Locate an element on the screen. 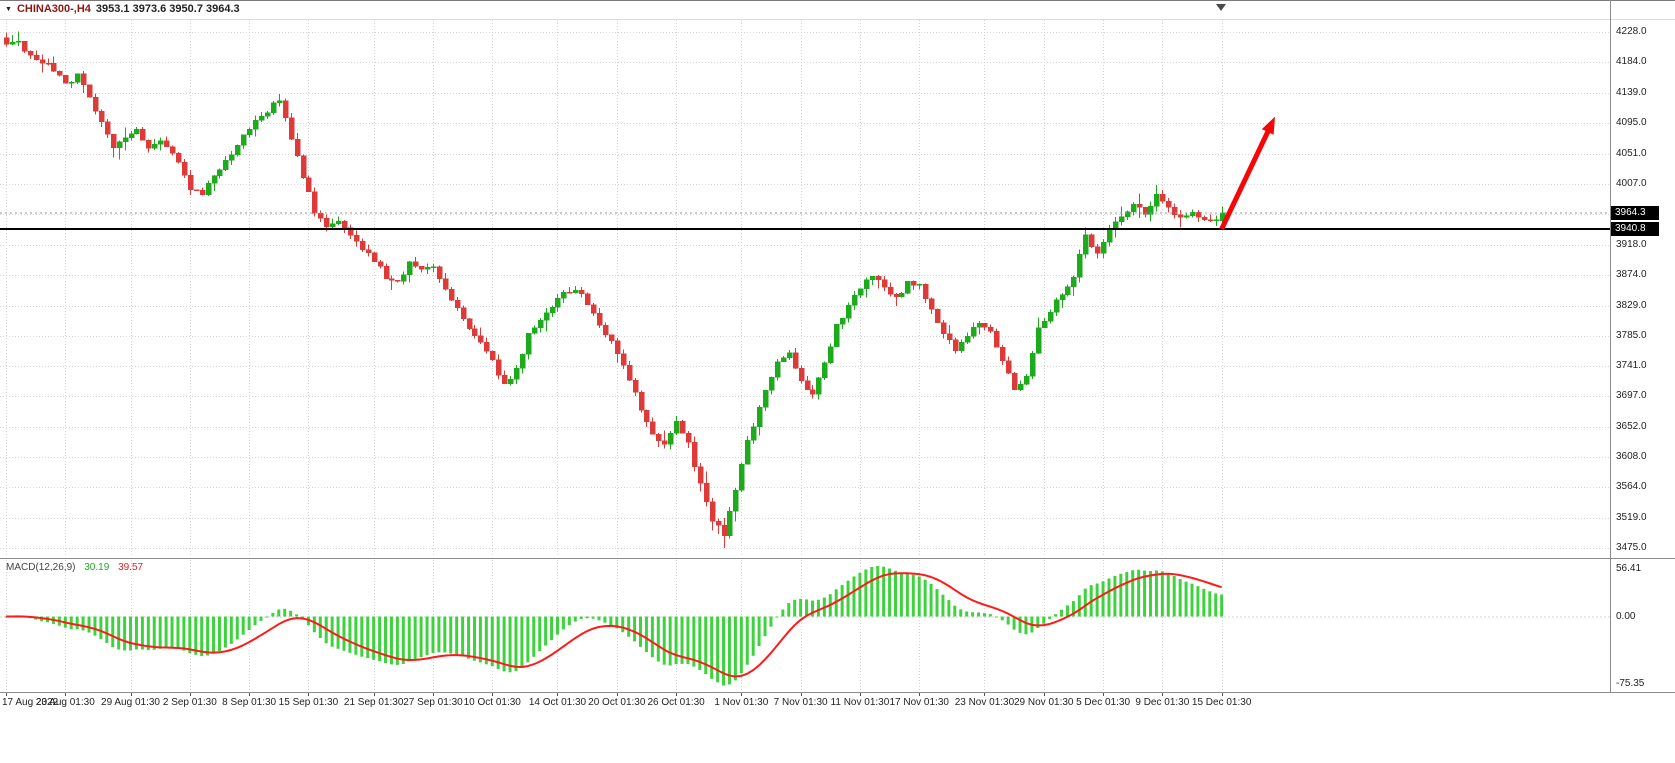 Image resolution: width=1675 pixels, height=763 pixels. macd-indicator-label: MACD(12,26,9) 30.19 39.57 is located at coordinates (74, 567).